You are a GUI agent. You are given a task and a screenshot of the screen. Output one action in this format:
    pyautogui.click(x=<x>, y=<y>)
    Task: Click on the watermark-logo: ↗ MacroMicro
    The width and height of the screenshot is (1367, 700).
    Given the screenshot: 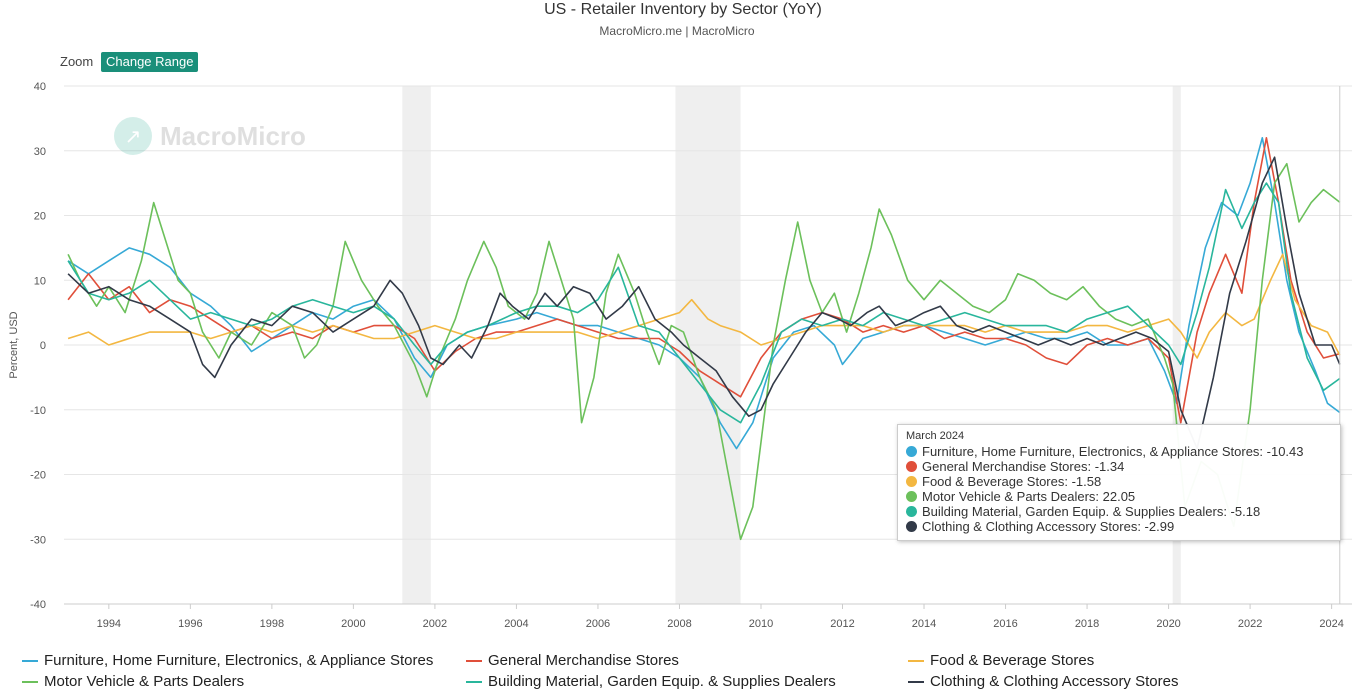 What is the action you would take?
    pyautogui.click(x=210, y=136)
    